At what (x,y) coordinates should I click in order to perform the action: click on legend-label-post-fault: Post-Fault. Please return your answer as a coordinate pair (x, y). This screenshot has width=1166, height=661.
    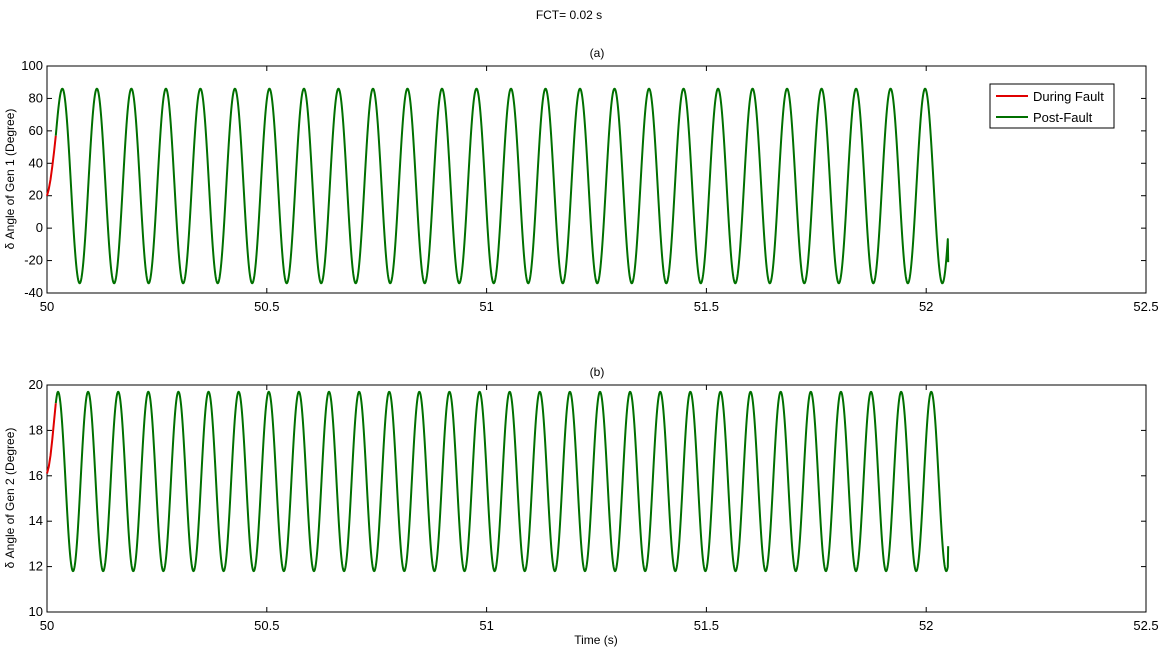
    Looking at the image, I should click on (1063, 117).